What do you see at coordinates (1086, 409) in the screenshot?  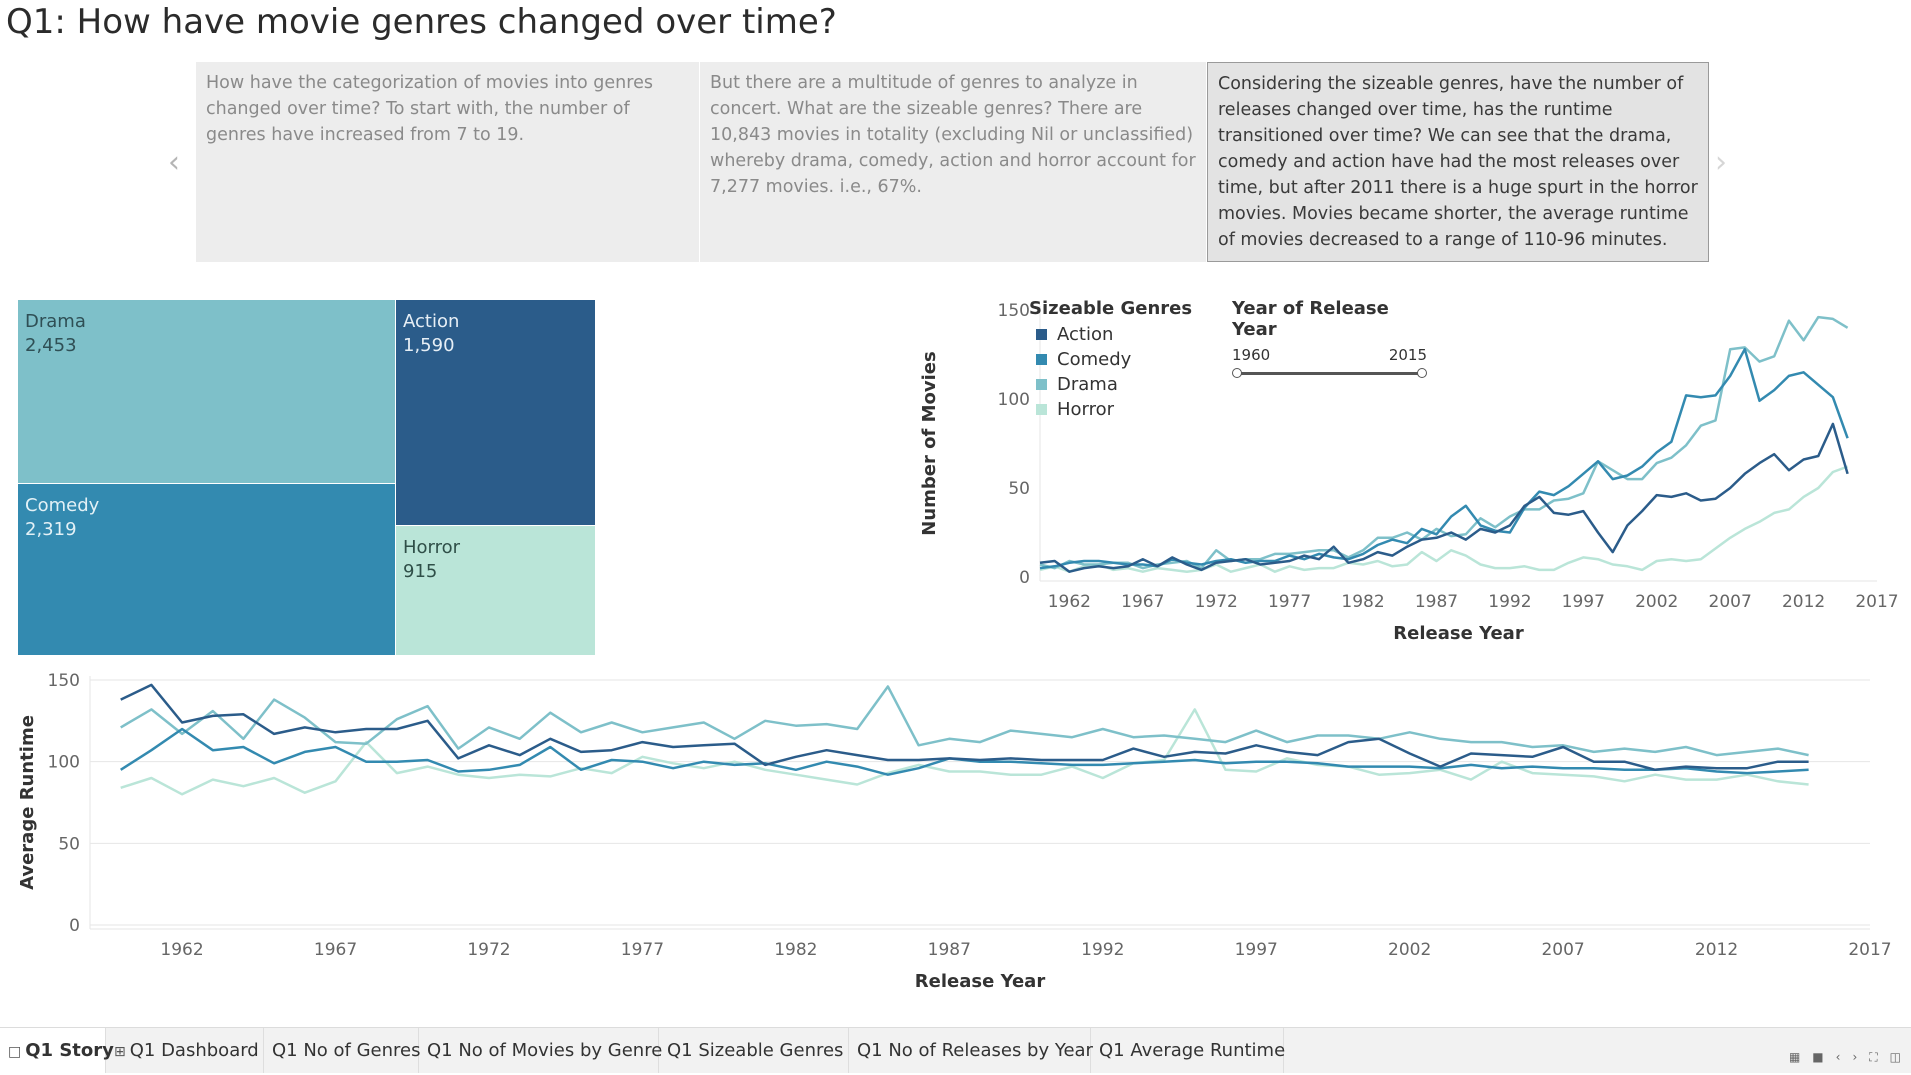 I see `legend-label: Horror` at bounding box center [1086, 409].